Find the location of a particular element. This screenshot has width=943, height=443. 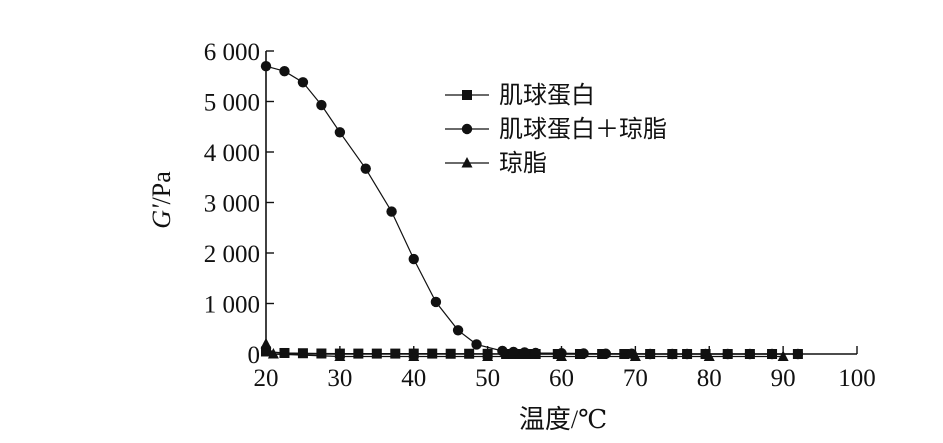

legend-entry: 肌球蛋白＋琼脂 is located at coordinates (556, 129).